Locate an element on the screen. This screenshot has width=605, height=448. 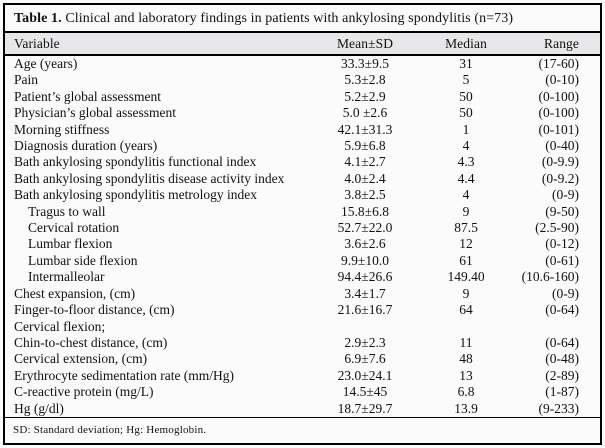
cell-variable: Cervical rotation is located at coordinates (74, 228).